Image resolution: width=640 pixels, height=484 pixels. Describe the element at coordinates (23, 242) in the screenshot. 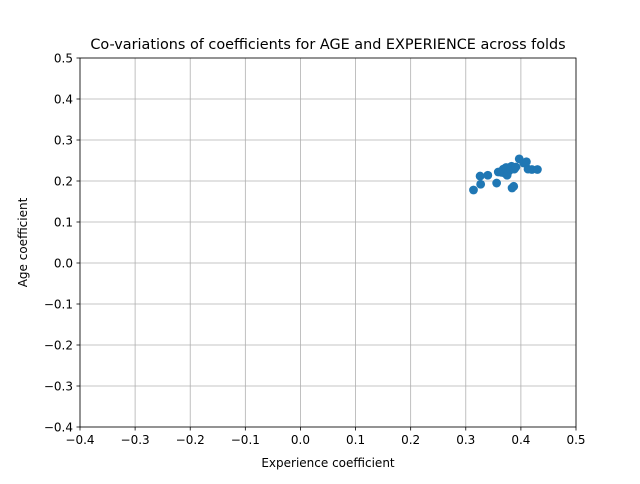

I see `y-axis-label: Age coefficient` at that location.